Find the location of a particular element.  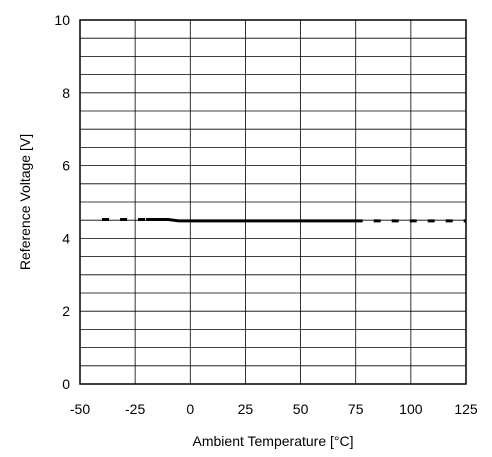

x-tick-label: 0 is located at coordinates (190, 409).